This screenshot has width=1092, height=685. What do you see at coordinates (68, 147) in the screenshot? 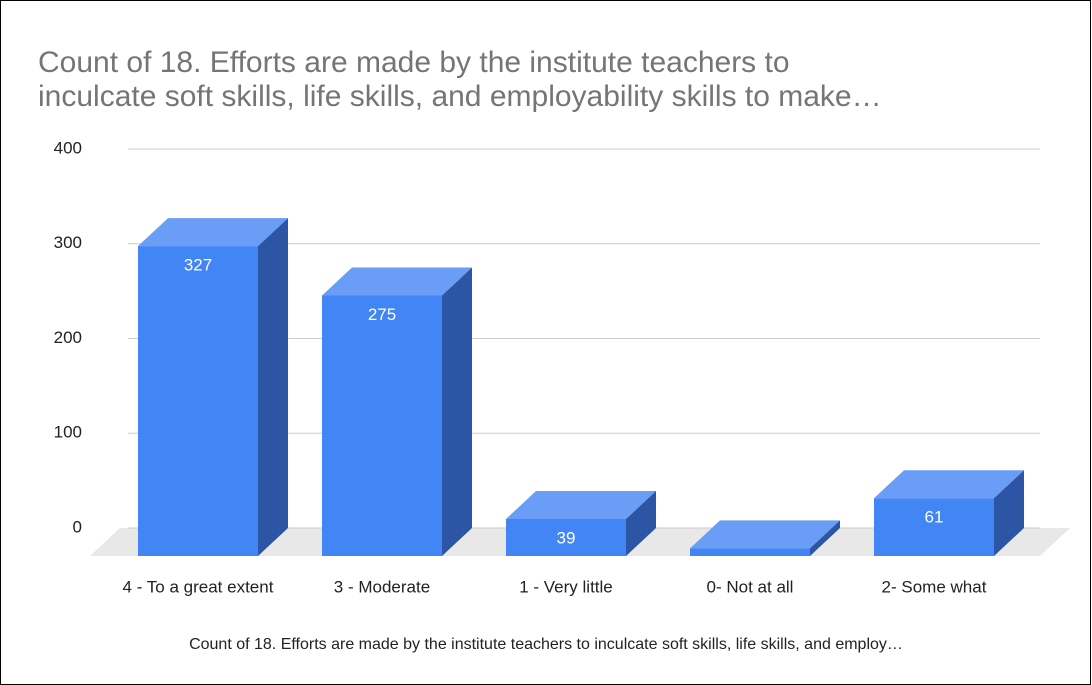
I see `y-tick-label: 400` at bounding box center [68, 147].